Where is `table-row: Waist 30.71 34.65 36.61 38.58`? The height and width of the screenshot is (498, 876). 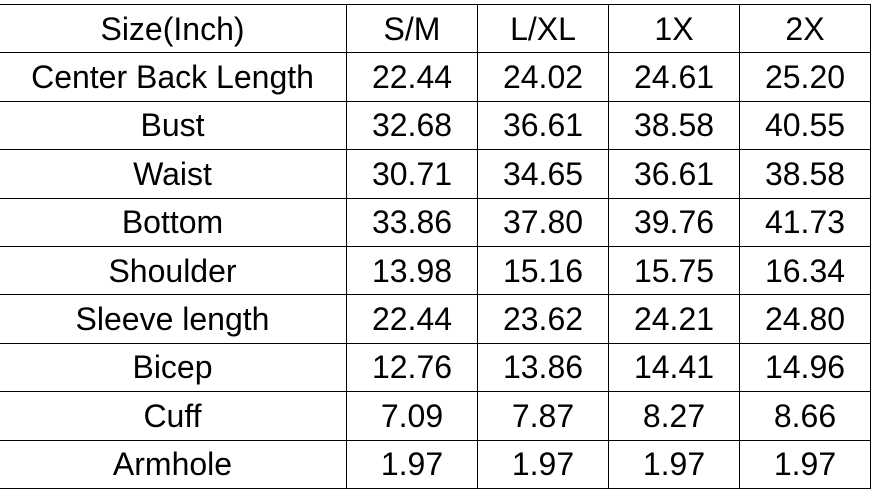
table-row: Waist 30.71 34.65 36.61 38.58 is located at coordinates (435, 174).